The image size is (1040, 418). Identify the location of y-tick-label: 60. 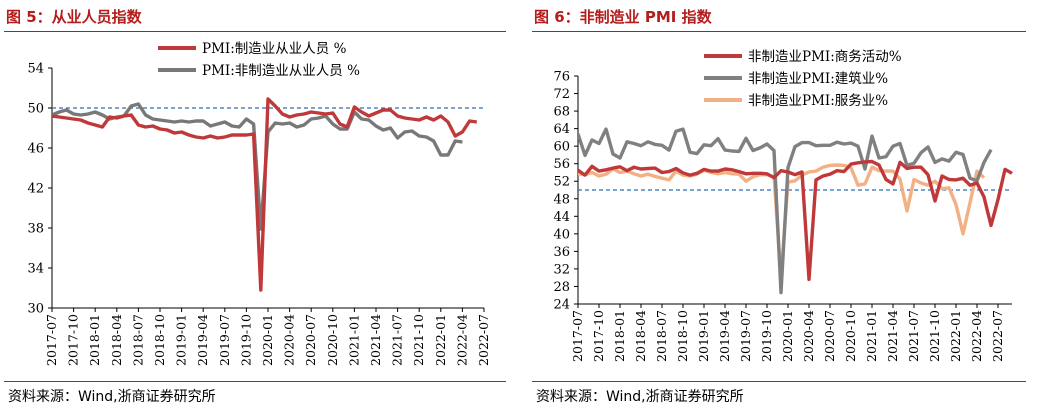
(561, 147).